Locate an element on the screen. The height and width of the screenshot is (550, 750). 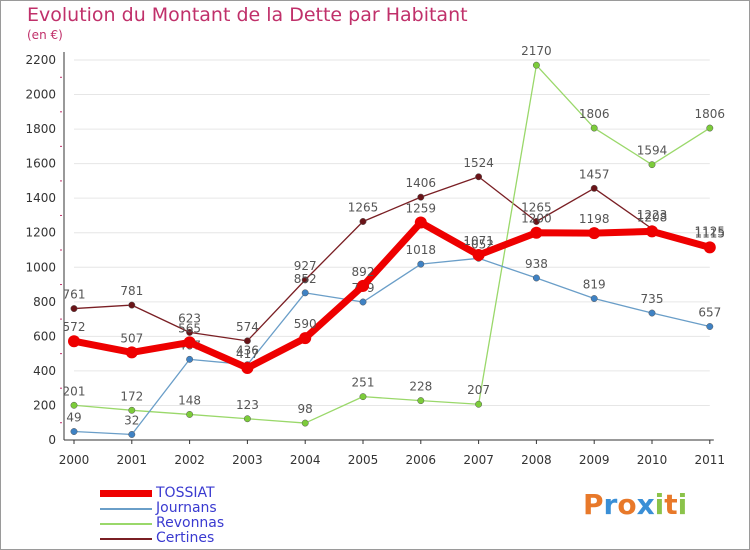
data-label-journans: 1018 is located at coordinates (421, 250).